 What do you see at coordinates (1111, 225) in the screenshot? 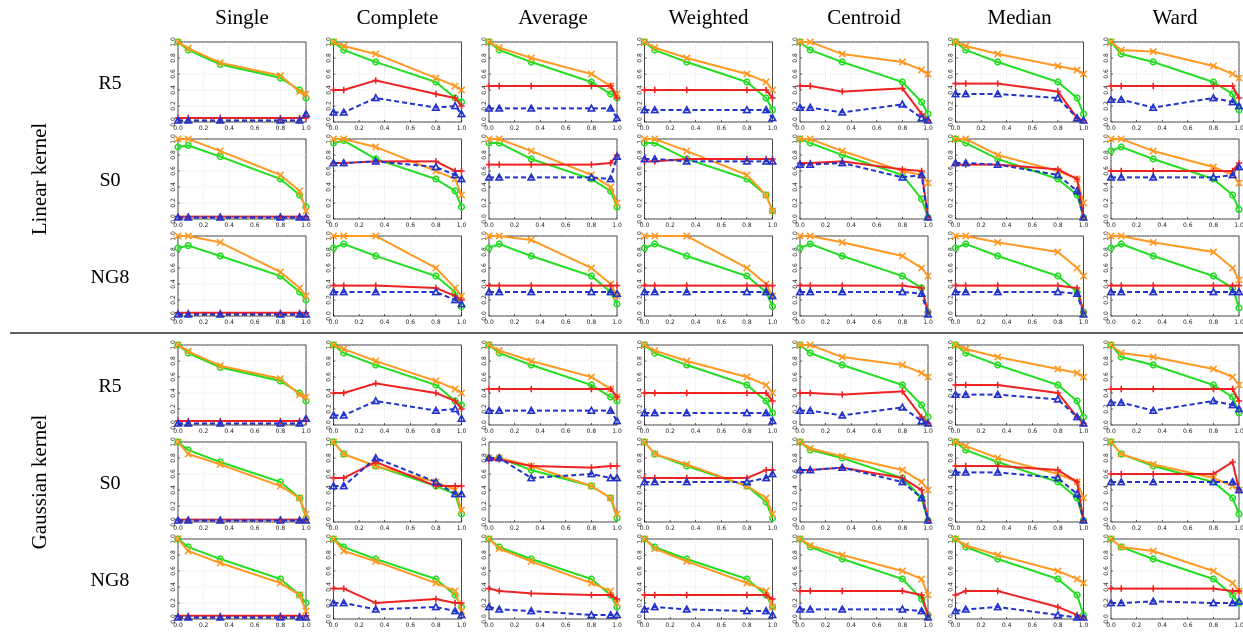
I see `x-tick-label: 0.0` at bounding box center [1111, 225].